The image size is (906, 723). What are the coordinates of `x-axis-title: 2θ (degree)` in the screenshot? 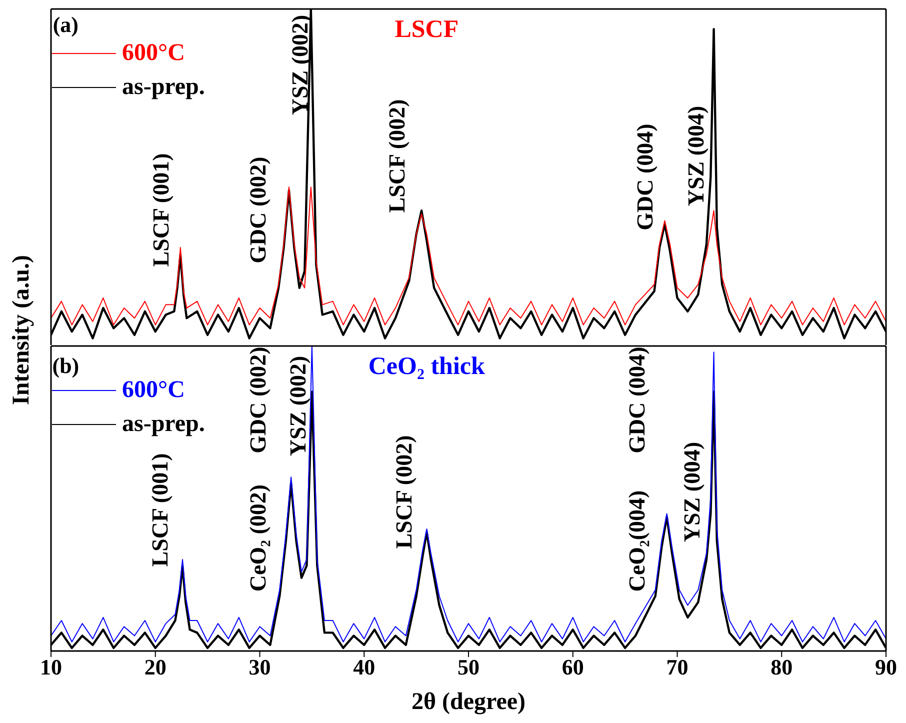 It's located at (468, 702).